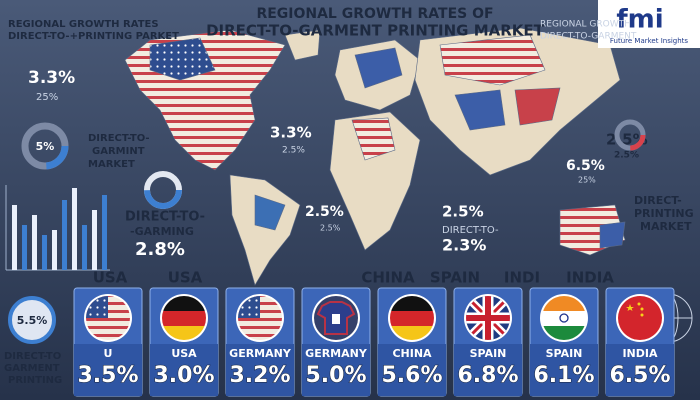 This screenshot has width=700, height=400. What do you see at coordinates (564, 342) in the screenshot?
I see `card: SPAIN 6.1%` at bounding box center [564, 342].